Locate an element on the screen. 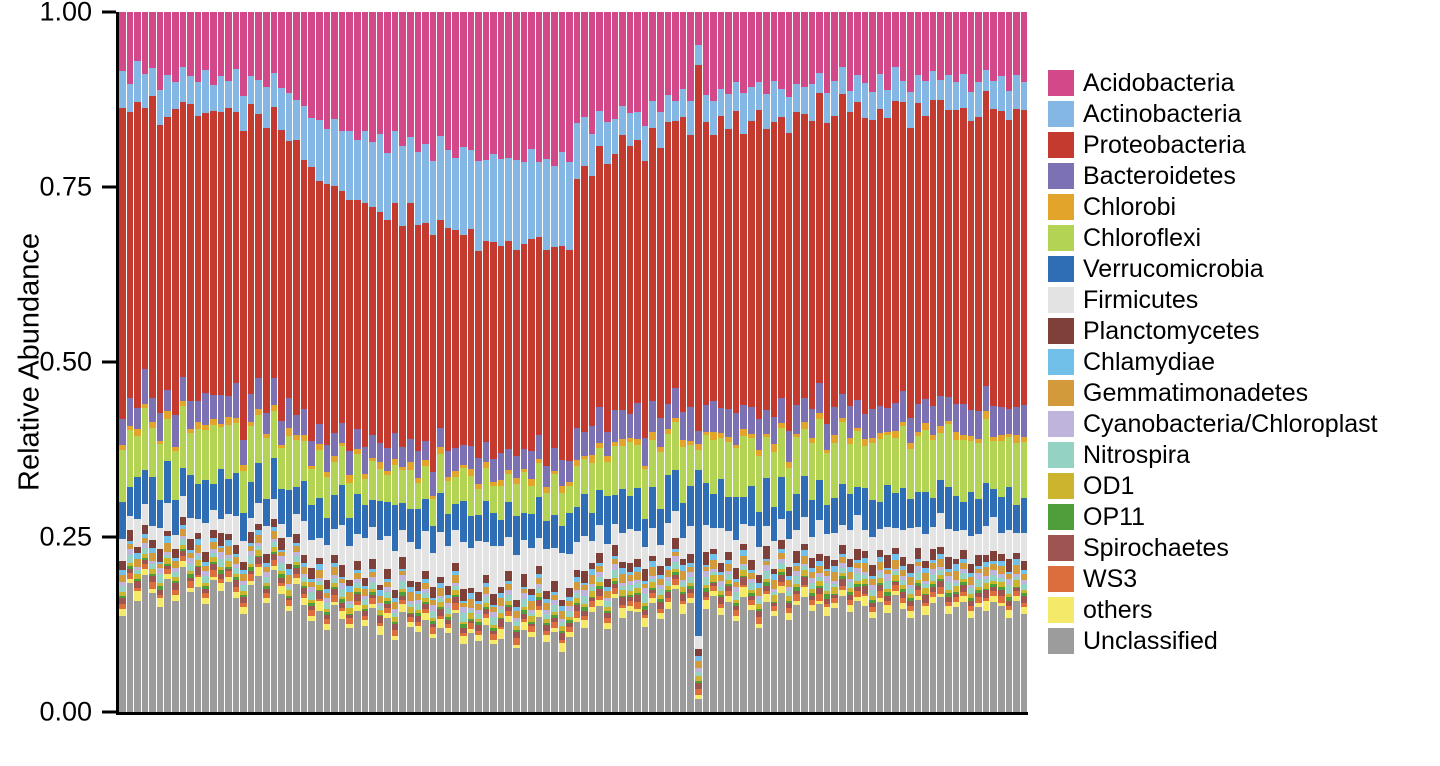 This screenshot has height=766, width=1440. legend-label: Nitrospira is located at coordinates (1136, 455).